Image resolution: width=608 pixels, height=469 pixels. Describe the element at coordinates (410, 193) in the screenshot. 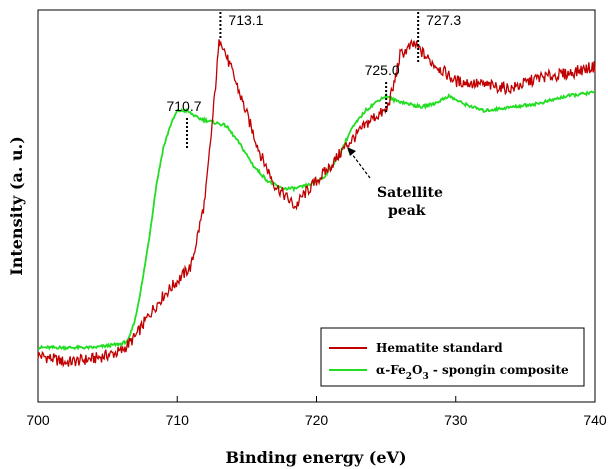

I see `satellite-label-line1: Satellite` at that location.